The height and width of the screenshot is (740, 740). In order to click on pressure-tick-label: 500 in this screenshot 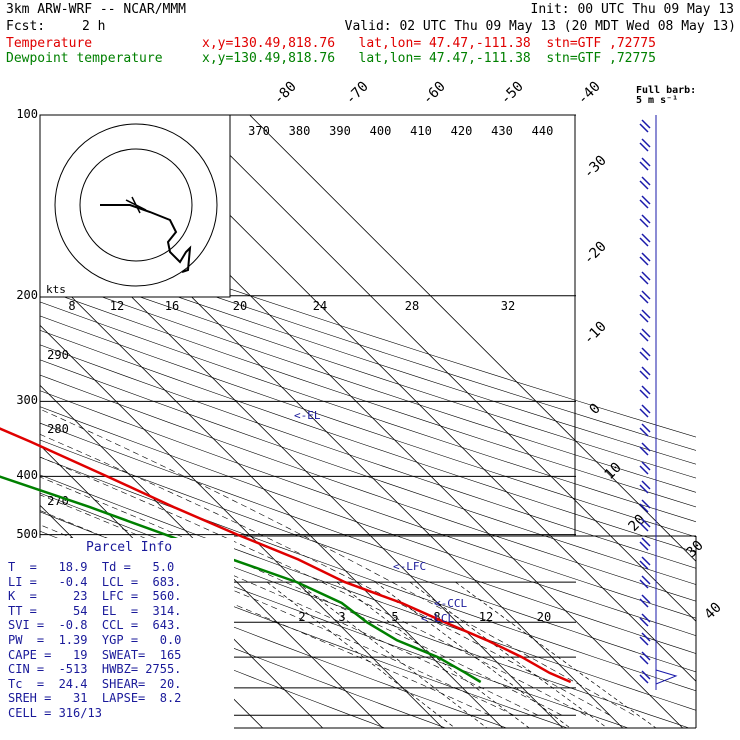, I will do `click(27, 533)`.